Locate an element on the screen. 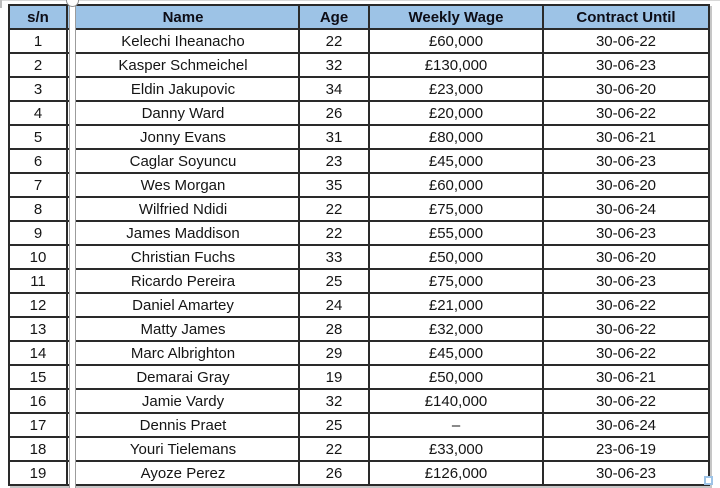 This screenshot has width=720, height=488. page-edge-line is located at coordinates (360, 0).